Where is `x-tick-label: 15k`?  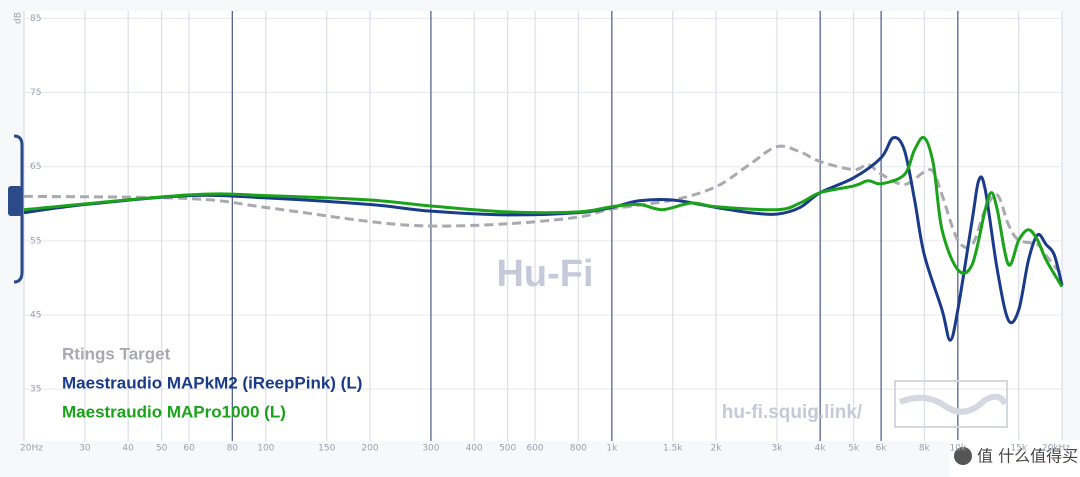
x-tick-label: 15k is located at coordinates (1018, 449).